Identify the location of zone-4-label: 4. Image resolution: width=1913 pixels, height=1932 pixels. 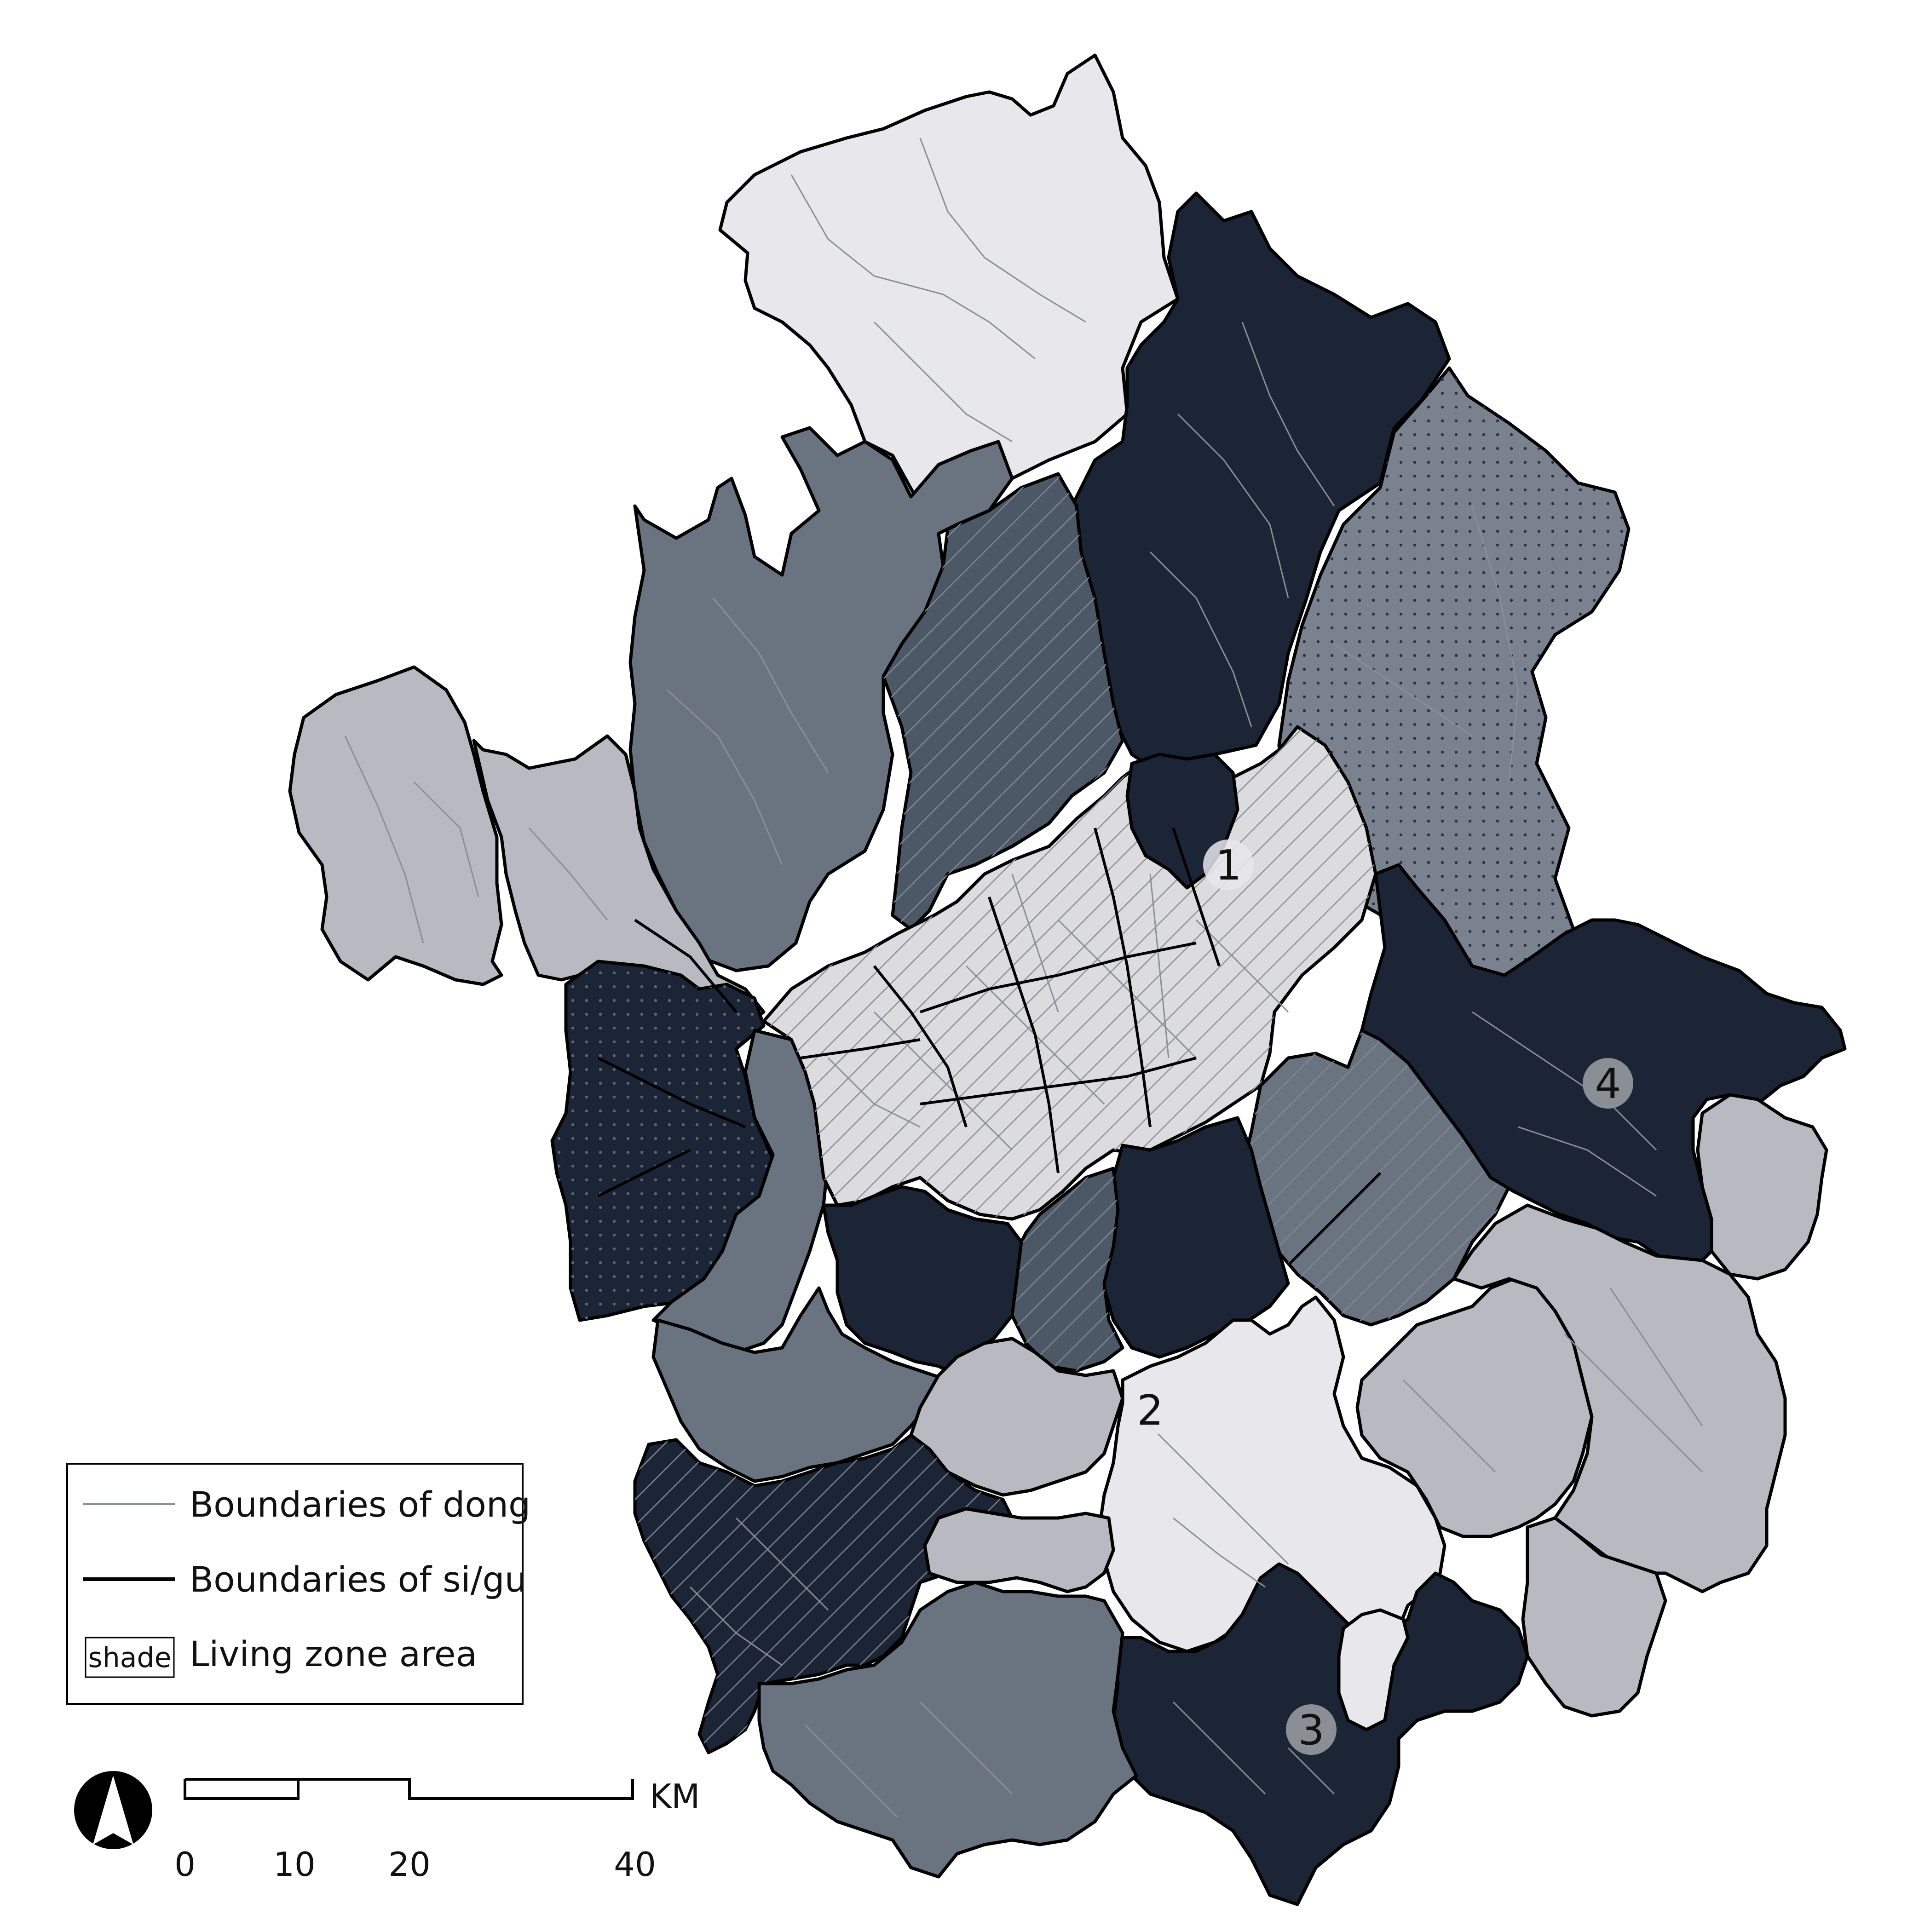
(1608, 1084).